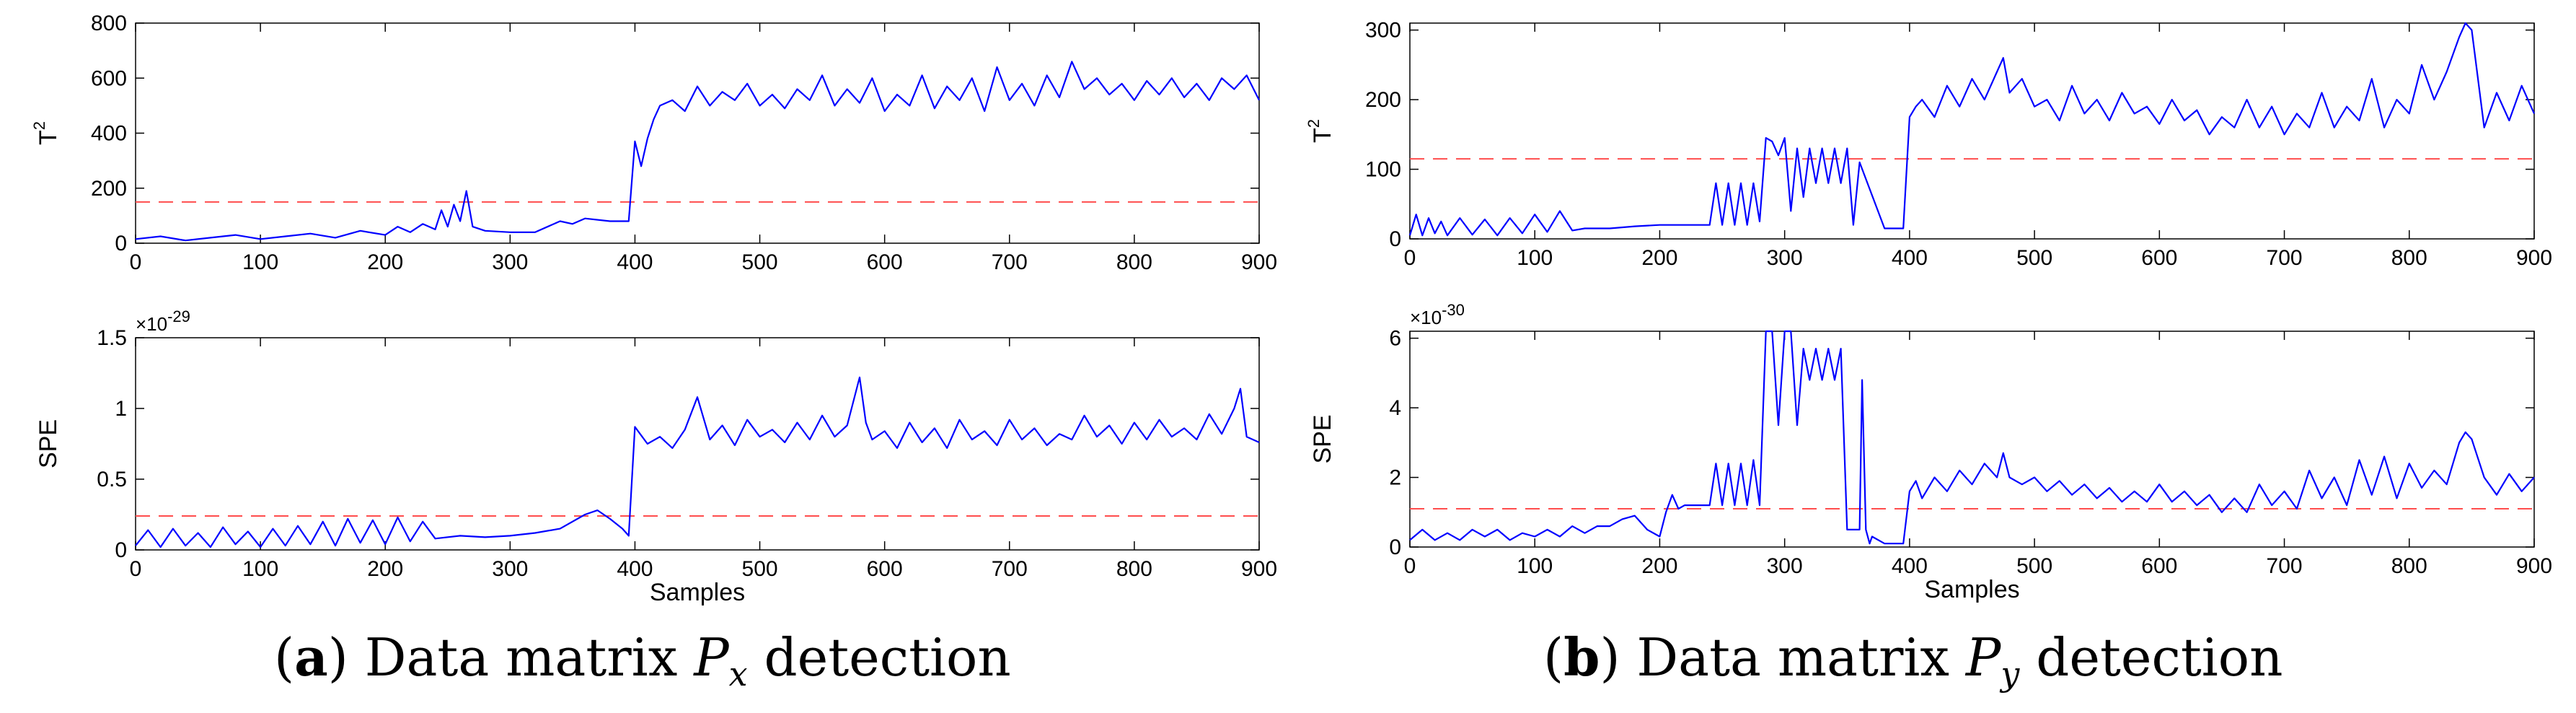 This screenshot has width=2576, height=713. I want to click on y-tick-label: 6, so click(1395, 339).